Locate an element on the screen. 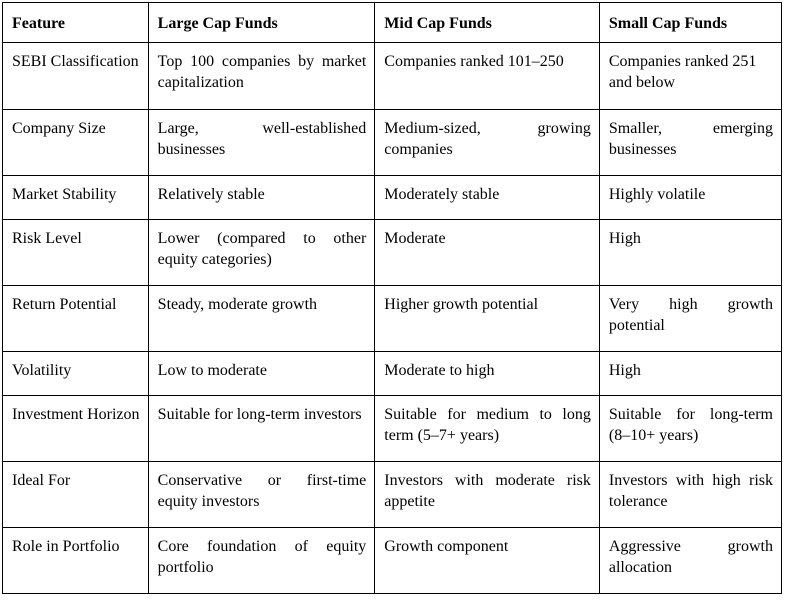 The image size is (785, 601). large-cap-cell: Large, well-established businesses is located at coordinates (261, 142).